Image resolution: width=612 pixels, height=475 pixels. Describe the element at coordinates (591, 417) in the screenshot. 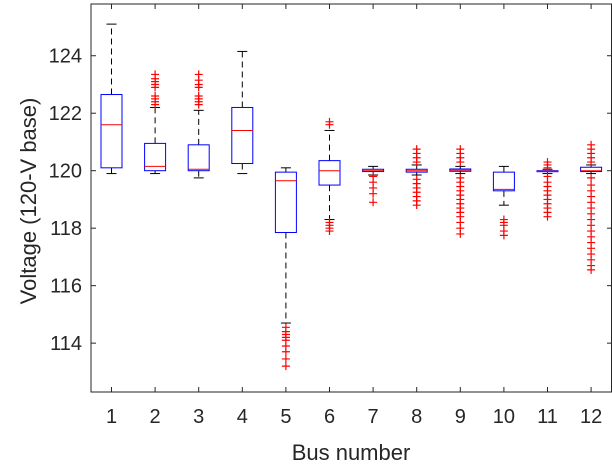

I see `x-tick-label: 12` at that location.